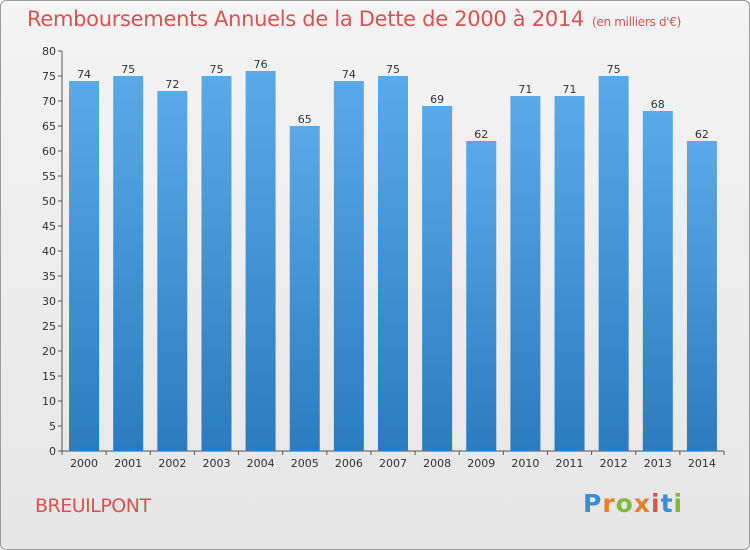 The width and height of the screenshot is (750, 550). Describe the element at coordinates (437, 463) in the screenshot. I see `x-tick-label: 2008` at that location.